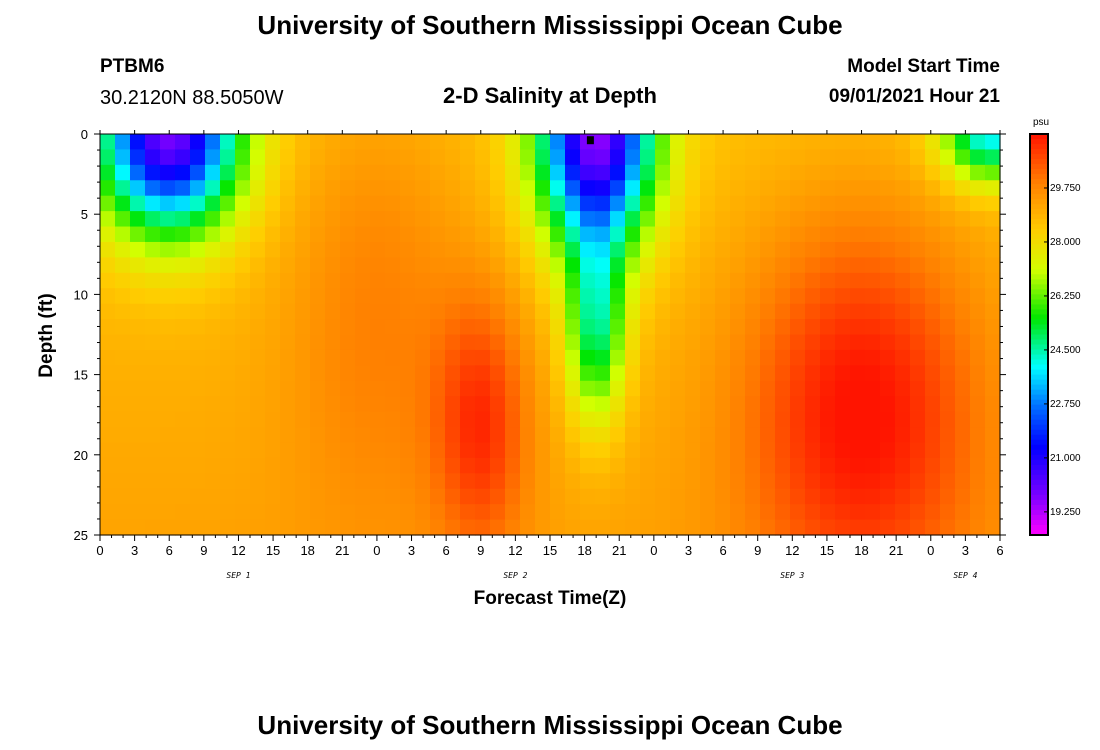 This screenshot has width=1100, height=750. What do you see at coordinates (914, 96) in the screenshot?
I see `model-start-time: 09/01/2021 Hour 21` at bounding box center [914, 96].